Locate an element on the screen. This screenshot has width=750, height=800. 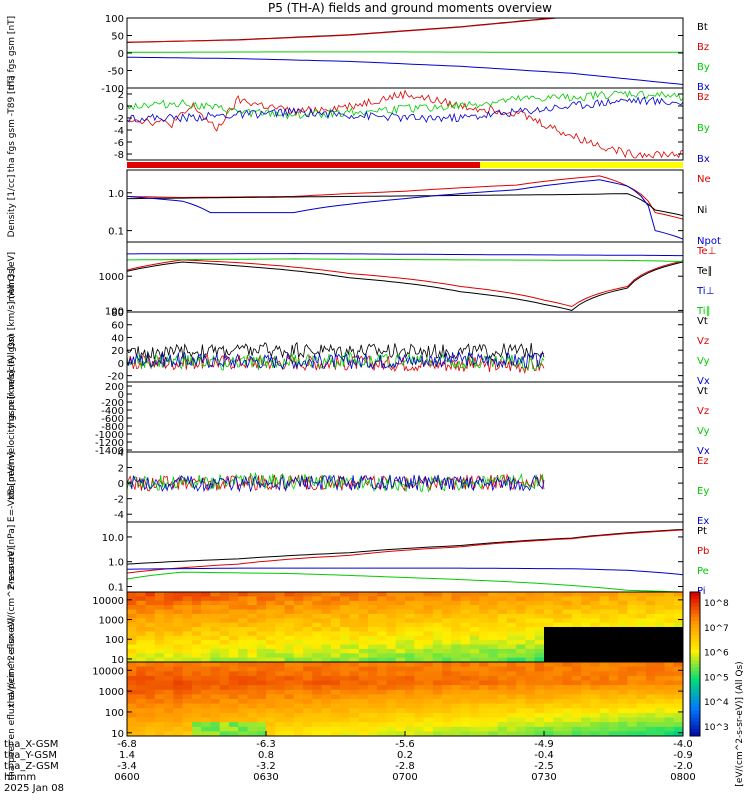
ytick-peer_vel: -200 is located at coordinates (112, 403).